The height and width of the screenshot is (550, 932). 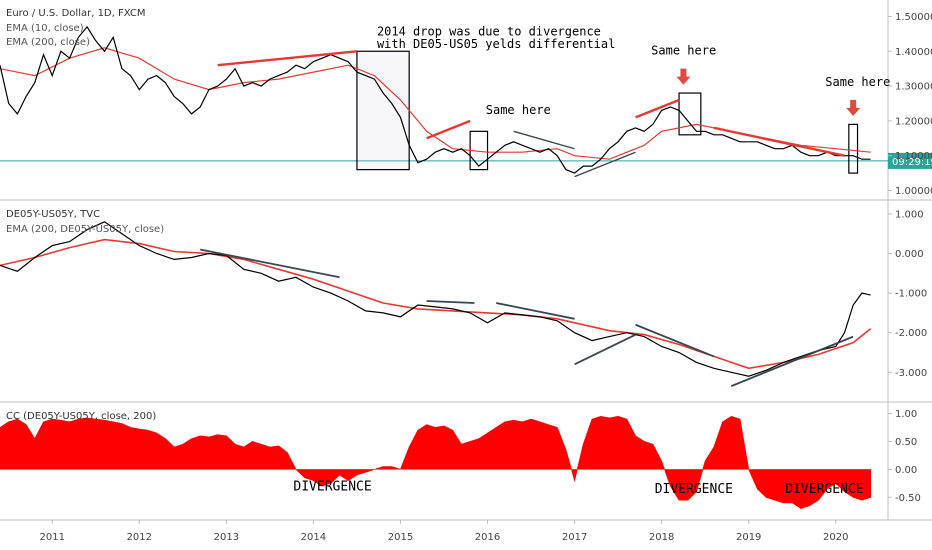 What do you see at coordinates (226, 537) in the screenshot?
I see `x-tick-label: 2013` at bounding box center [226, 537].